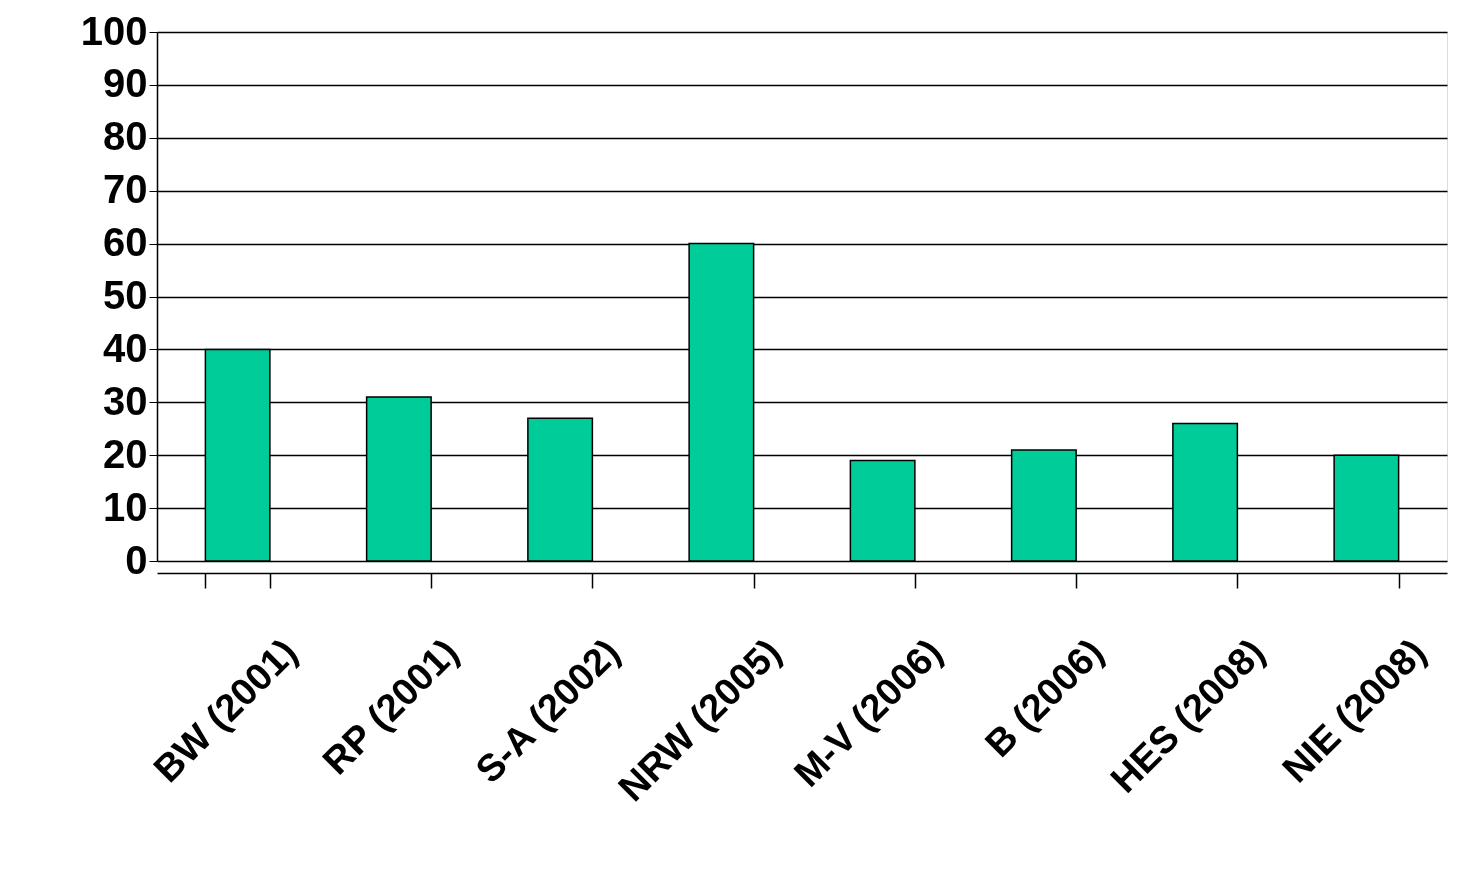 This screenshot has width=1457, height=877. Describe the element at coordinates (125, 189) in the screenshot. I see `y-tick-label: 70` at that location.